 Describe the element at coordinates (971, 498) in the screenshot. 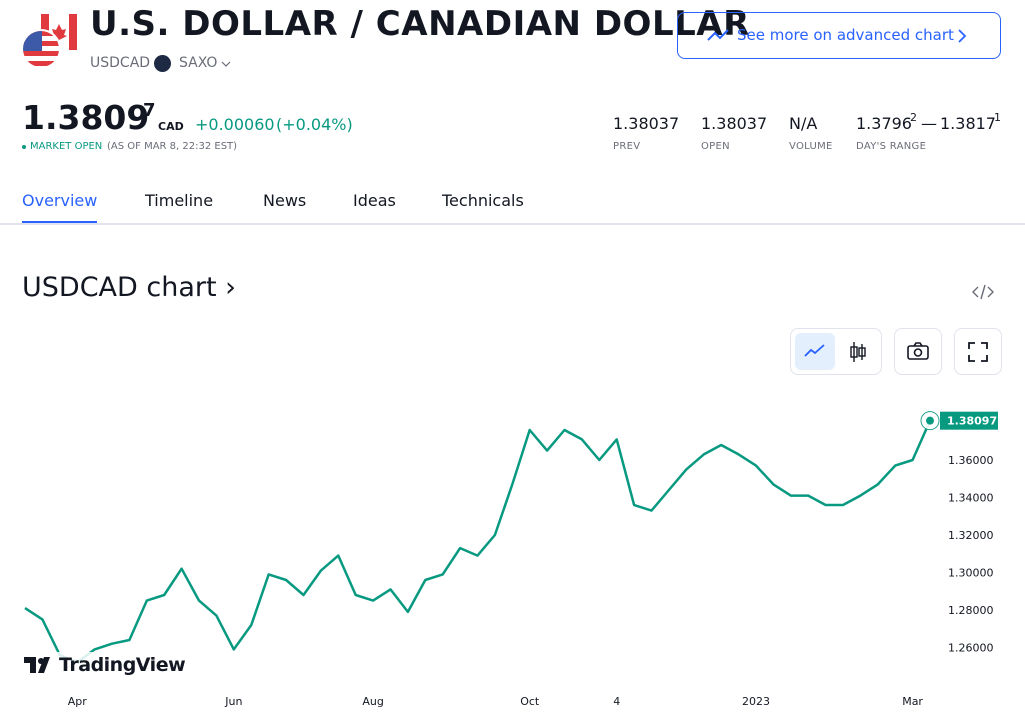

I see `y-tick-label: 1.34000` at that location.